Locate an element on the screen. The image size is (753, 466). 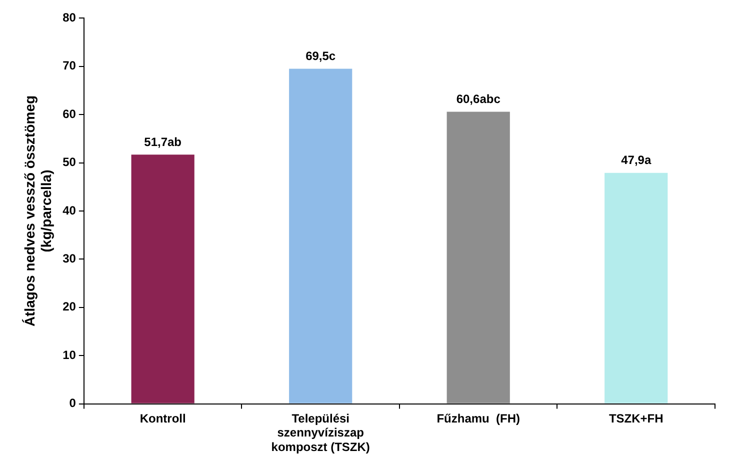
y-tick-label: 0 is located at coordinates (72, 403).